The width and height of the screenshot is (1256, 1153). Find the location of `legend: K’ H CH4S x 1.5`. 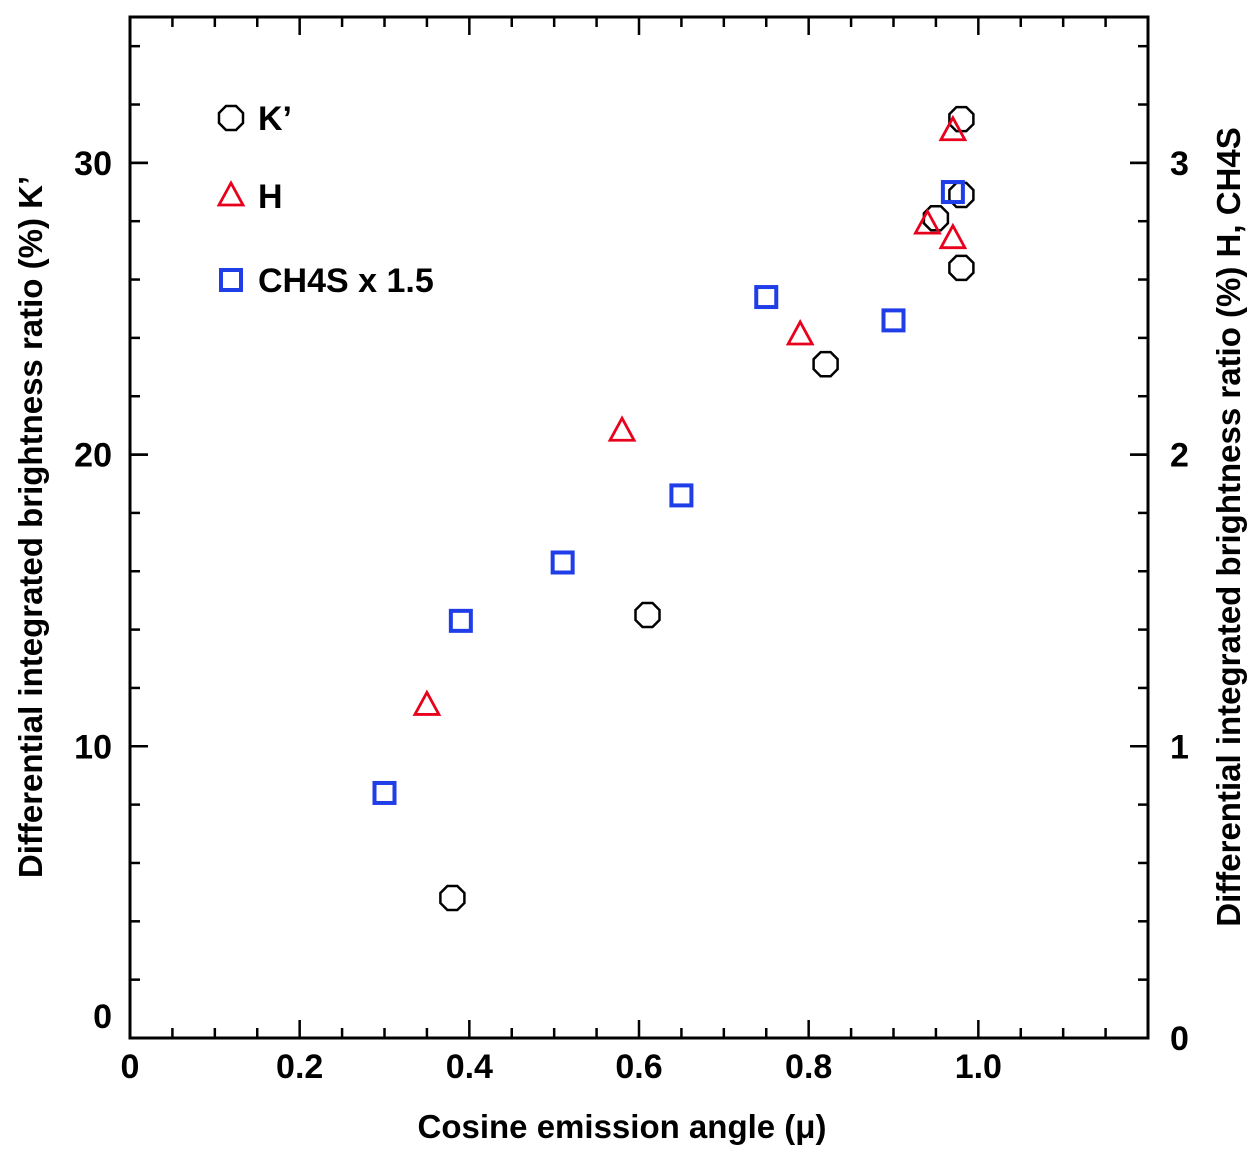

legend: K’ H CH4S x 1.5 is located at coordinates (325, 200).